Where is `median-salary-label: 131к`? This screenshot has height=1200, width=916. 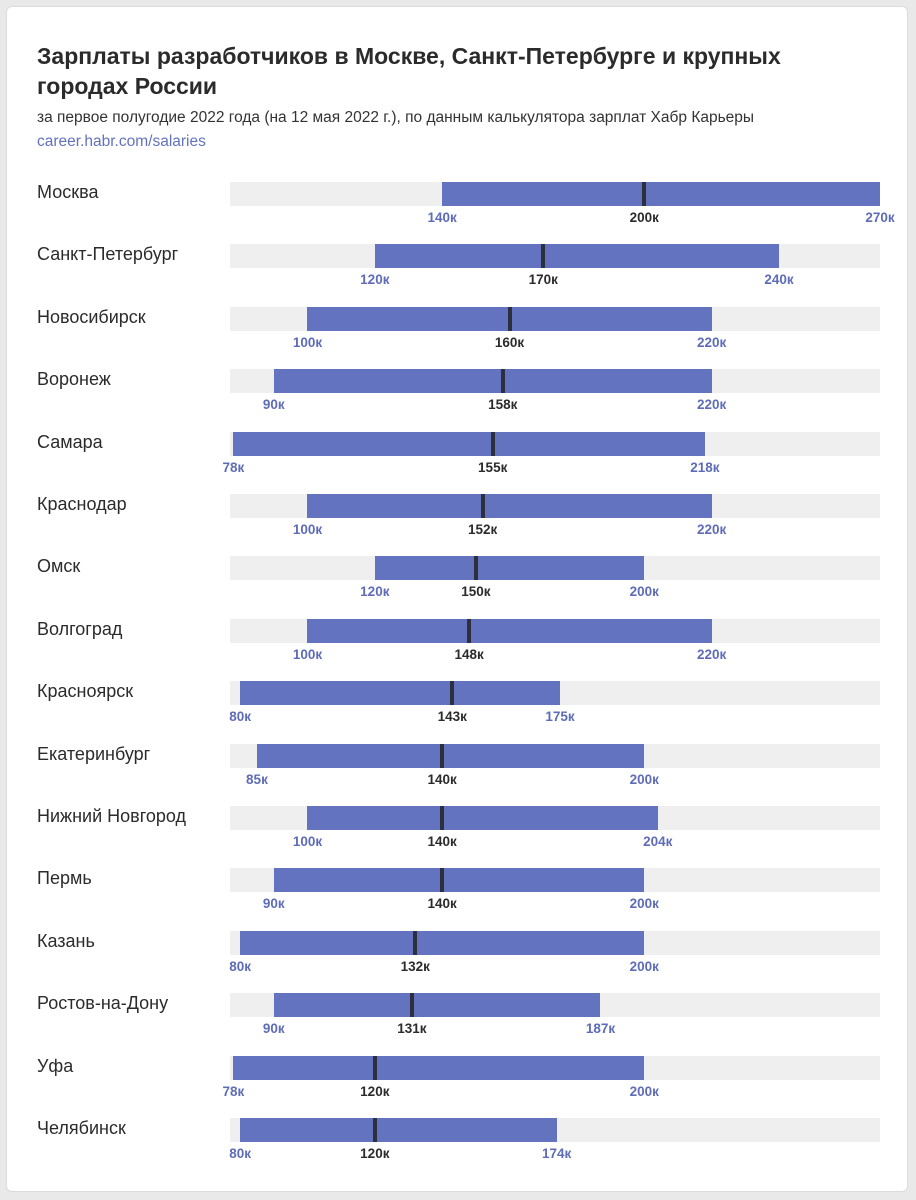
median-salary-label: 131к is located at coordinates (412, 1029).